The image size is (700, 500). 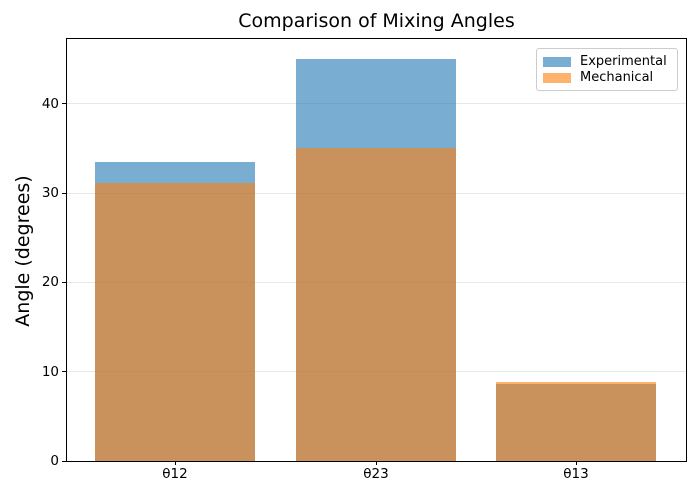 I want to click on legend: Experimental Mechanical, so click(x=607, y=69).